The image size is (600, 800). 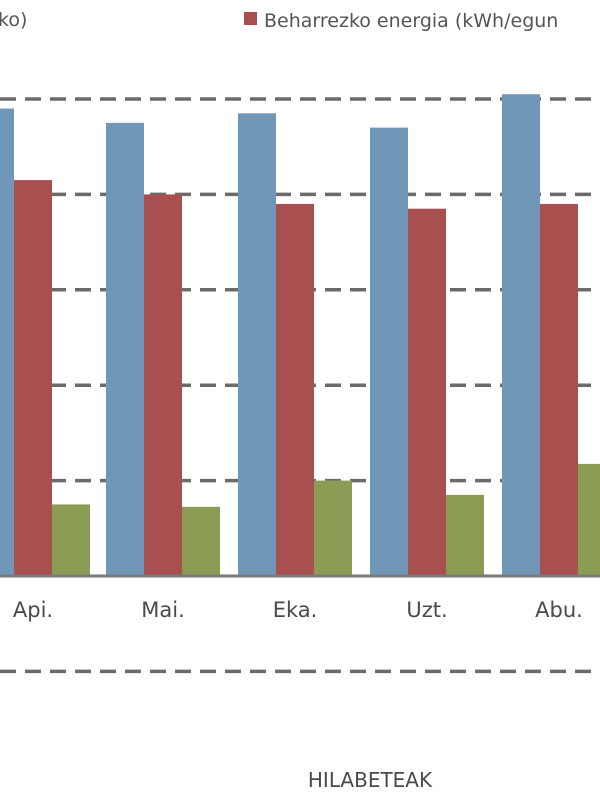 What do you see at coordinates (33, 610) in the screenshot?
I see `tick-label-api: Api.` at bounding box center [33, 610].